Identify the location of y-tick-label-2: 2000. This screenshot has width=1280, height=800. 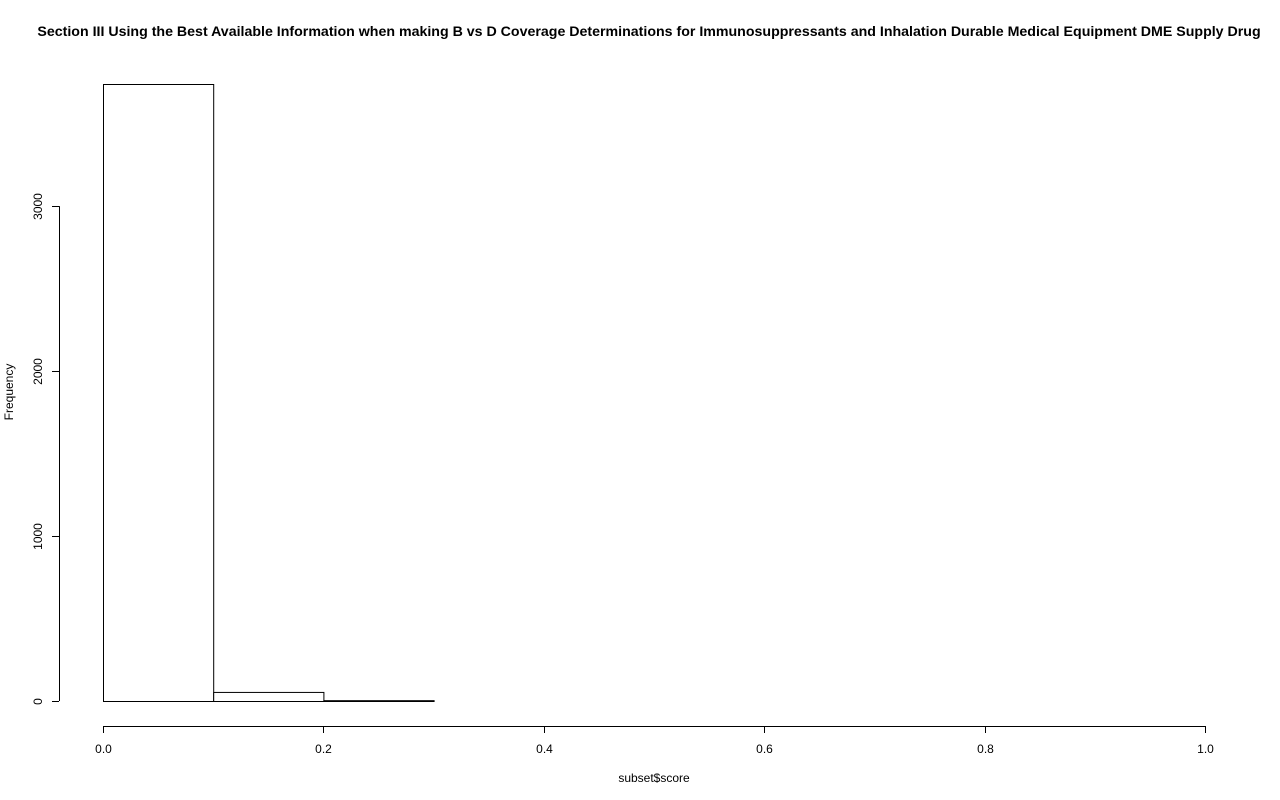
(38, 371).